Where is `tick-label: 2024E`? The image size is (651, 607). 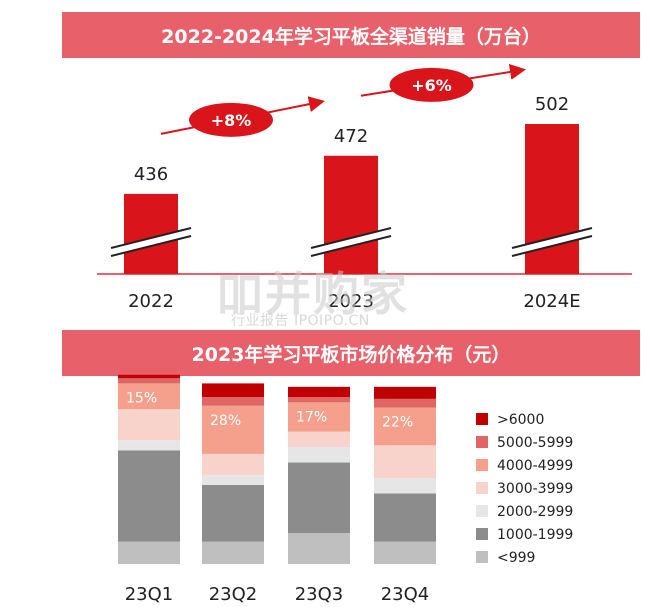 tick-label: 2024E is located at coordinates (551, 301).